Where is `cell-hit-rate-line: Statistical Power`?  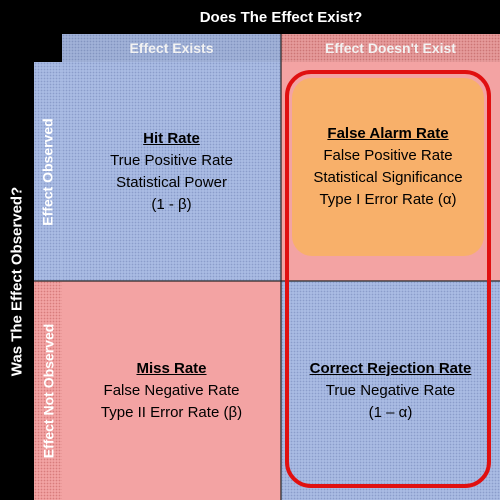
cell-hit-rate-line: Statistical Power is located at coordinates (171, 182).